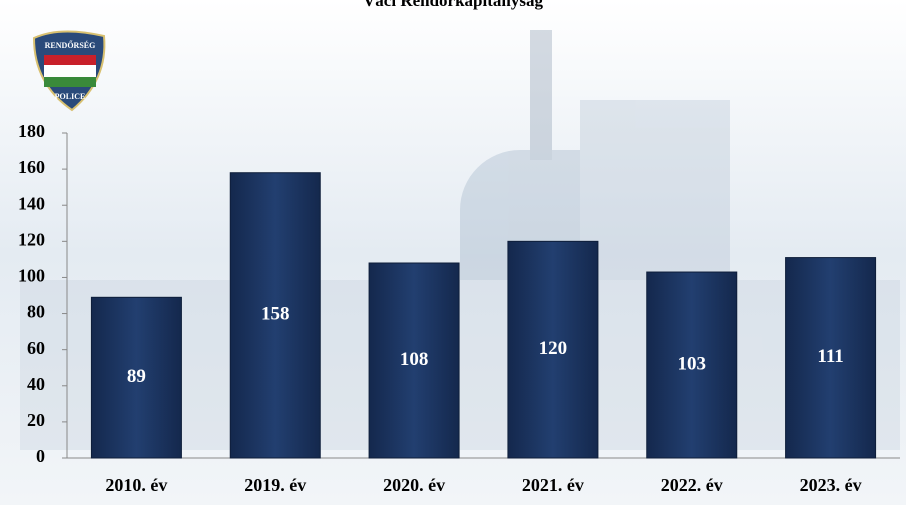 This screenshot has height=505, width=906. What do you see at coordinates (831, 485) in the screenshot?
I see `x-tick-label: 2023. év` at bounding box center [831, 485].